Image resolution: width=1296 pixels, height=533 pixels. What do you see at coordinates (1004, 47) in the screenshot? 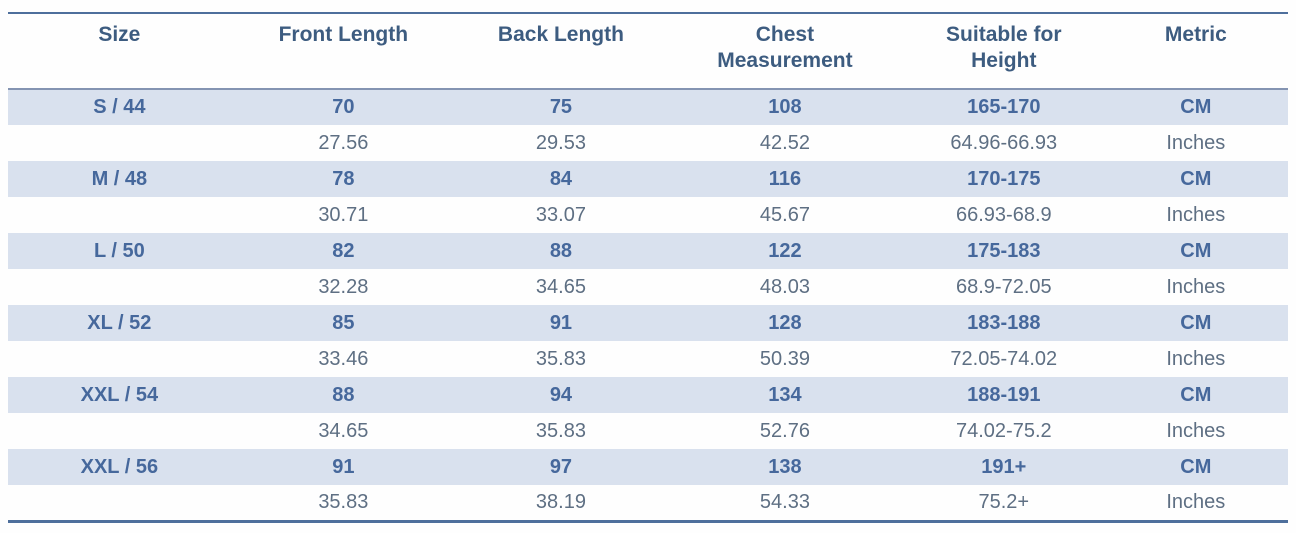
I see `header-label-suitable-height: Suitable for Height` at bounding box center [1004, 47].